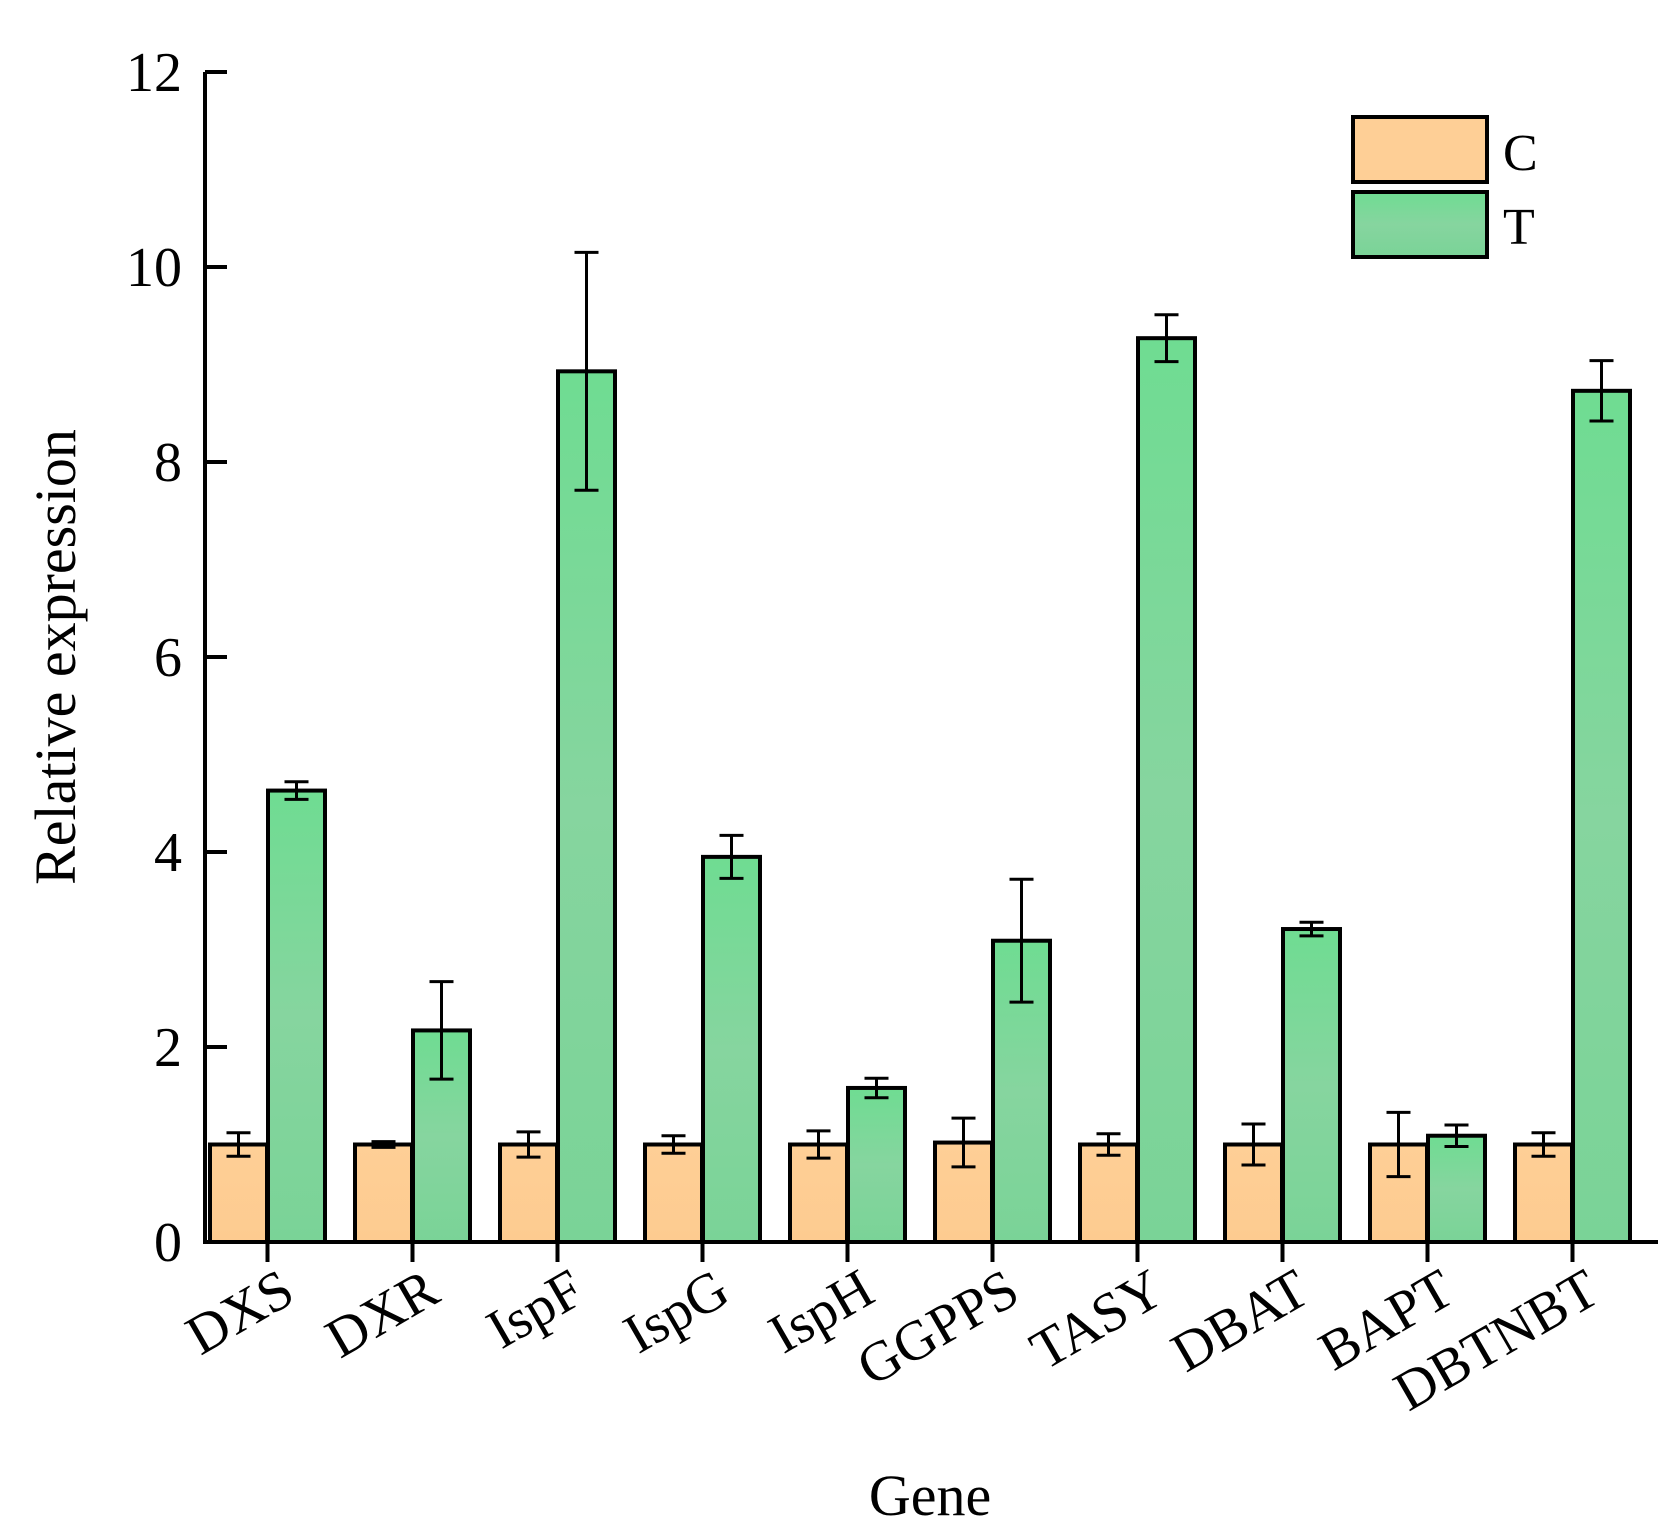 The height and width of the screenshot is (1539, 1680). I want to click on x-tick-label-dxs: DXS, so click(240, 1313).